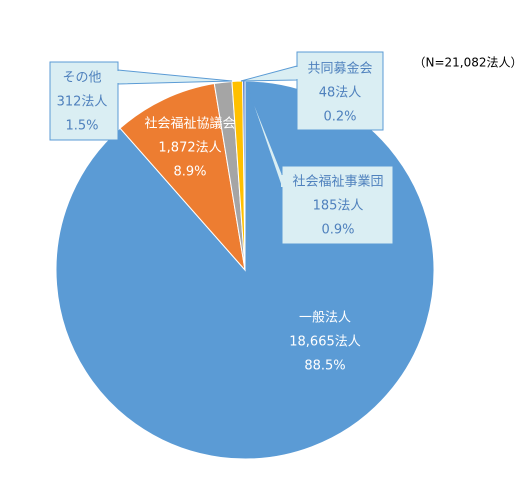  What do you see at coordinates (339, 69) in the screenshot?
I see `category-label: 共同募金会` at bounding box center [339, 69].